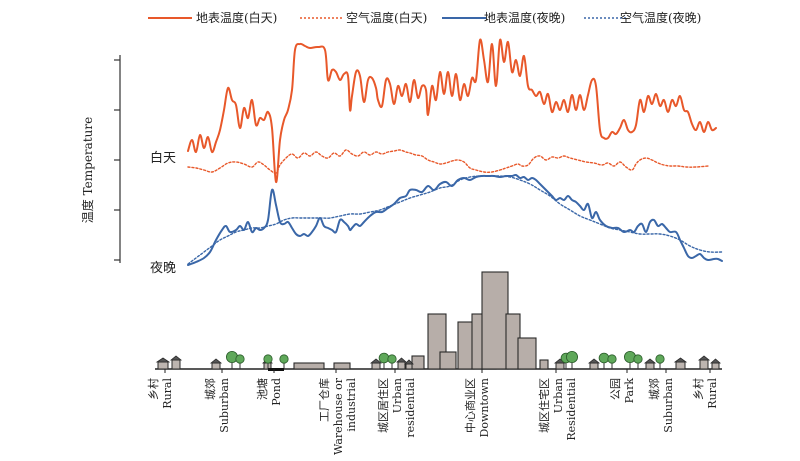 The image size is (800, 461). What do you see at coordinates (87, 170) in the screenshot?
I see `y-axis-label: 温度 Temperature` at bounding box center [87, 170].